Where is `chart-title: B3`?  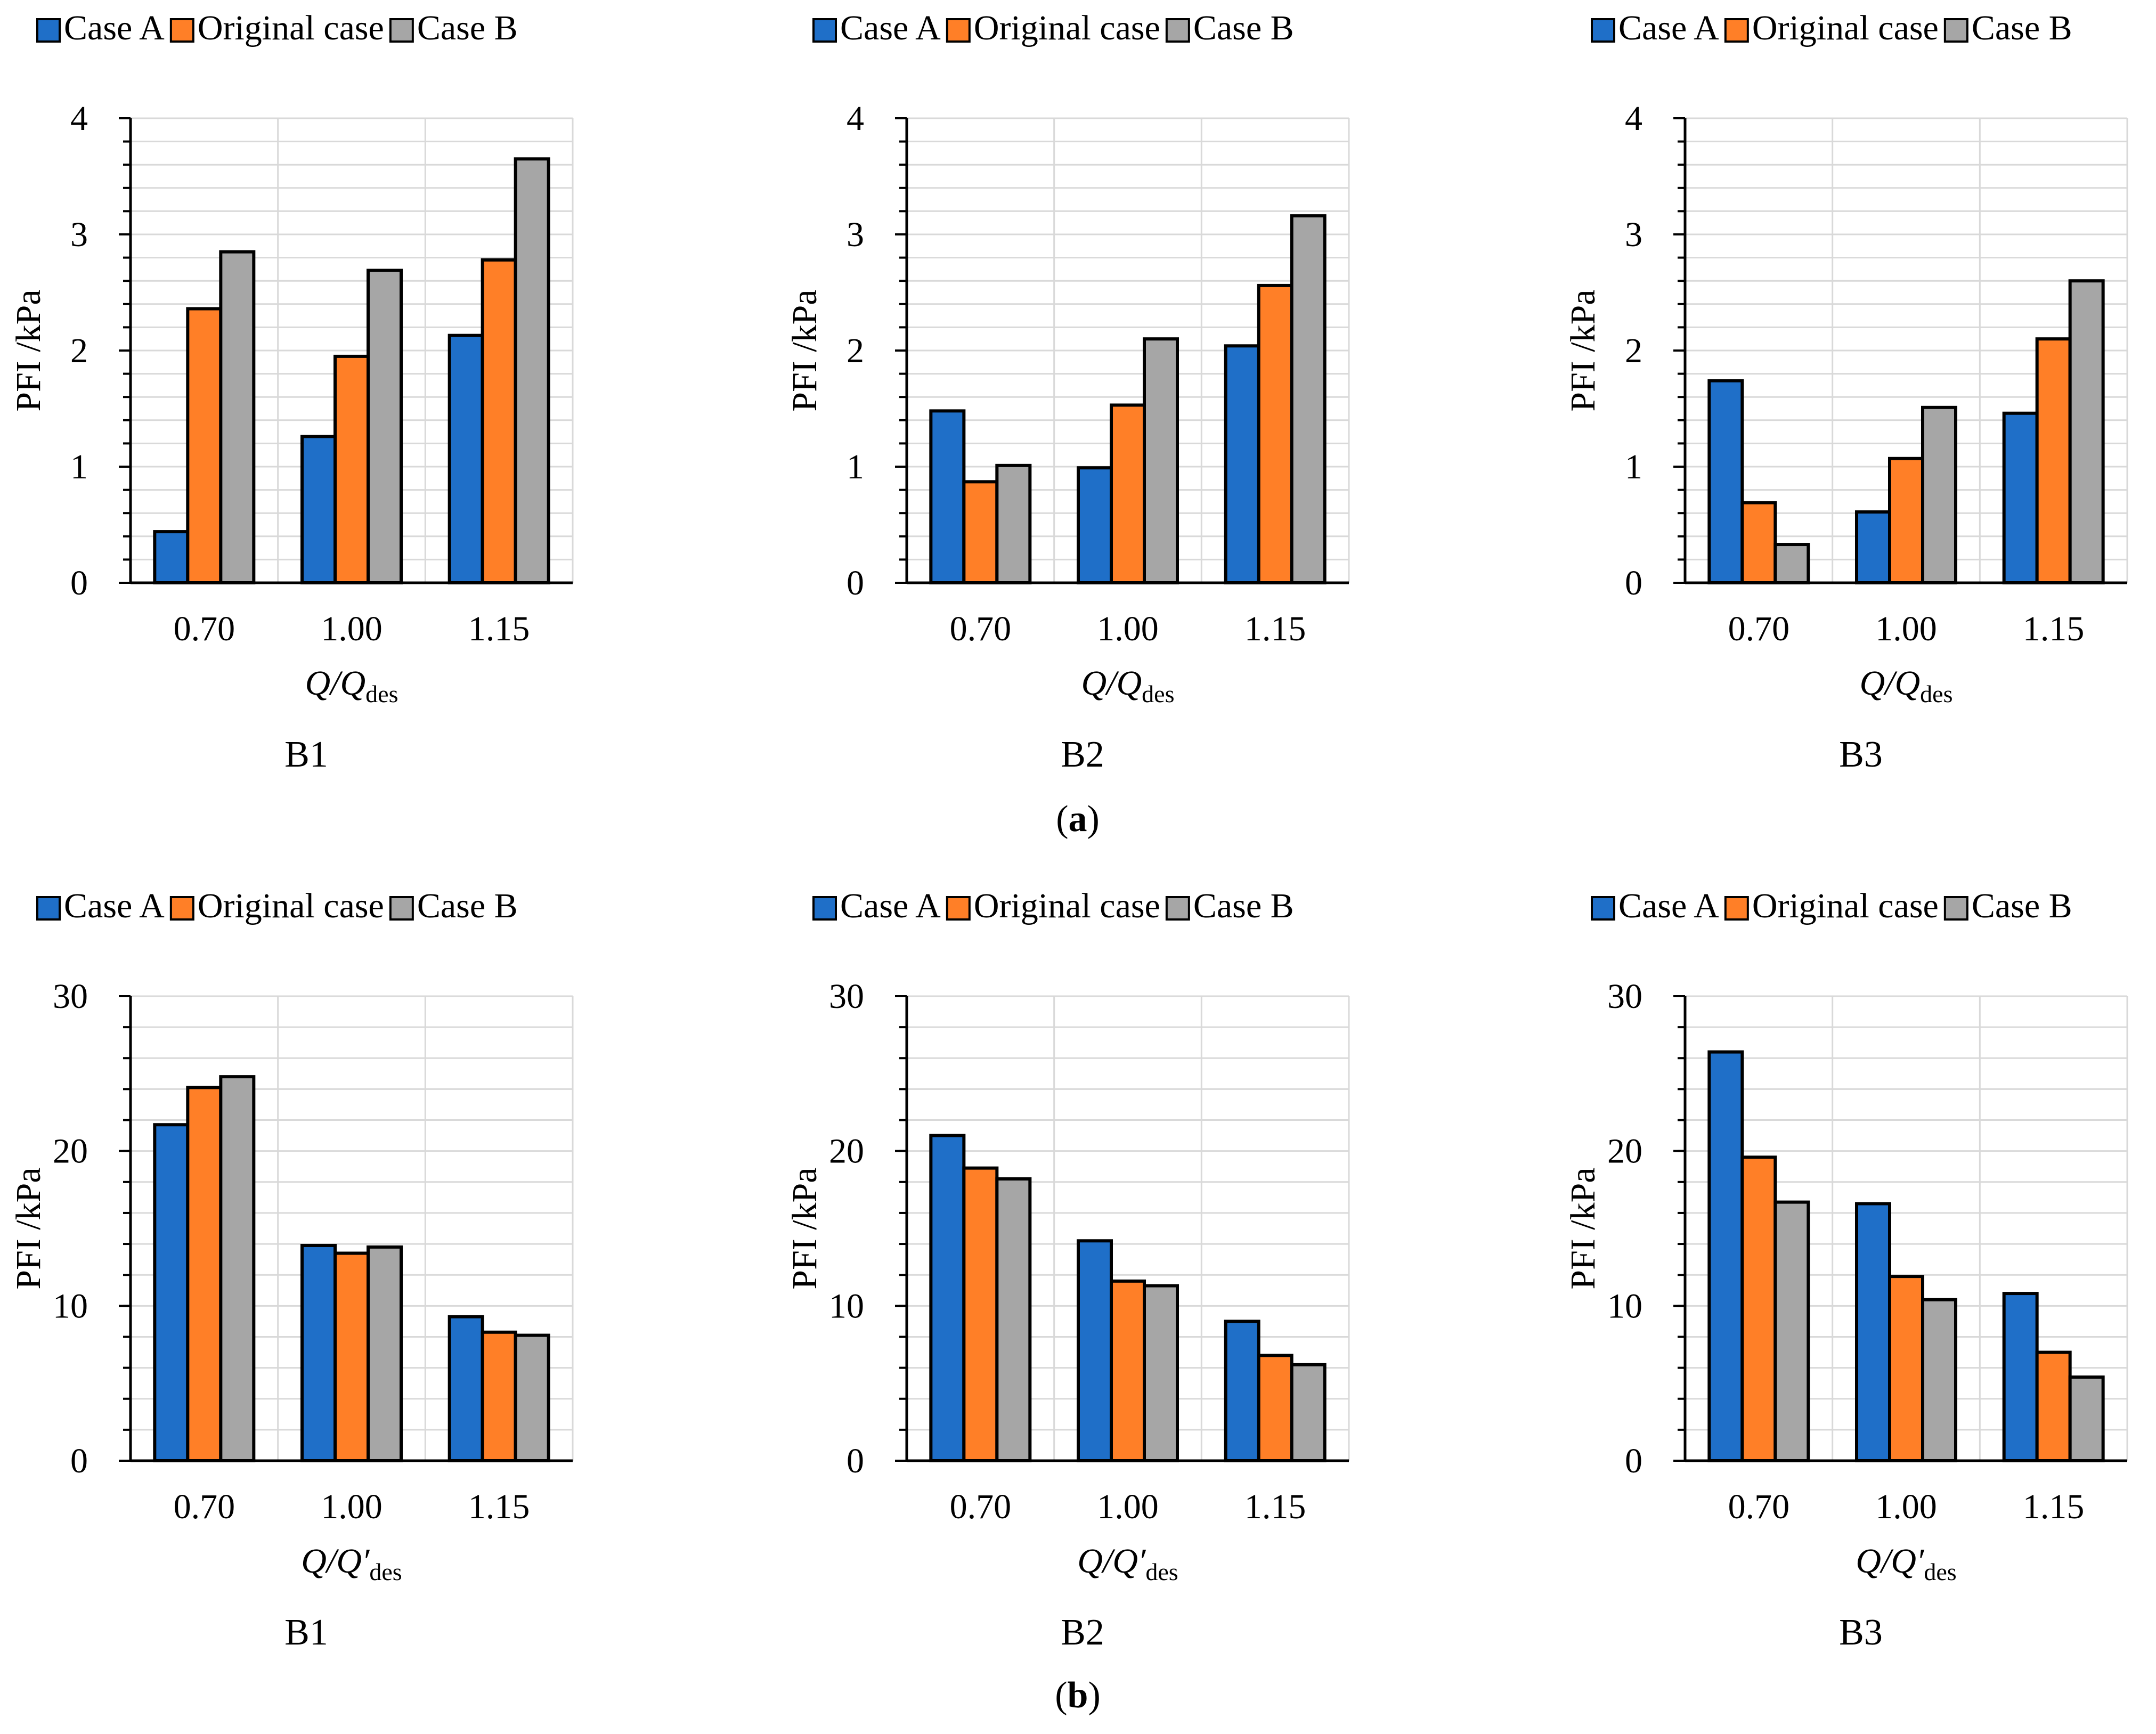 chart-title: B3 is located at coordinates (1861, 1632).